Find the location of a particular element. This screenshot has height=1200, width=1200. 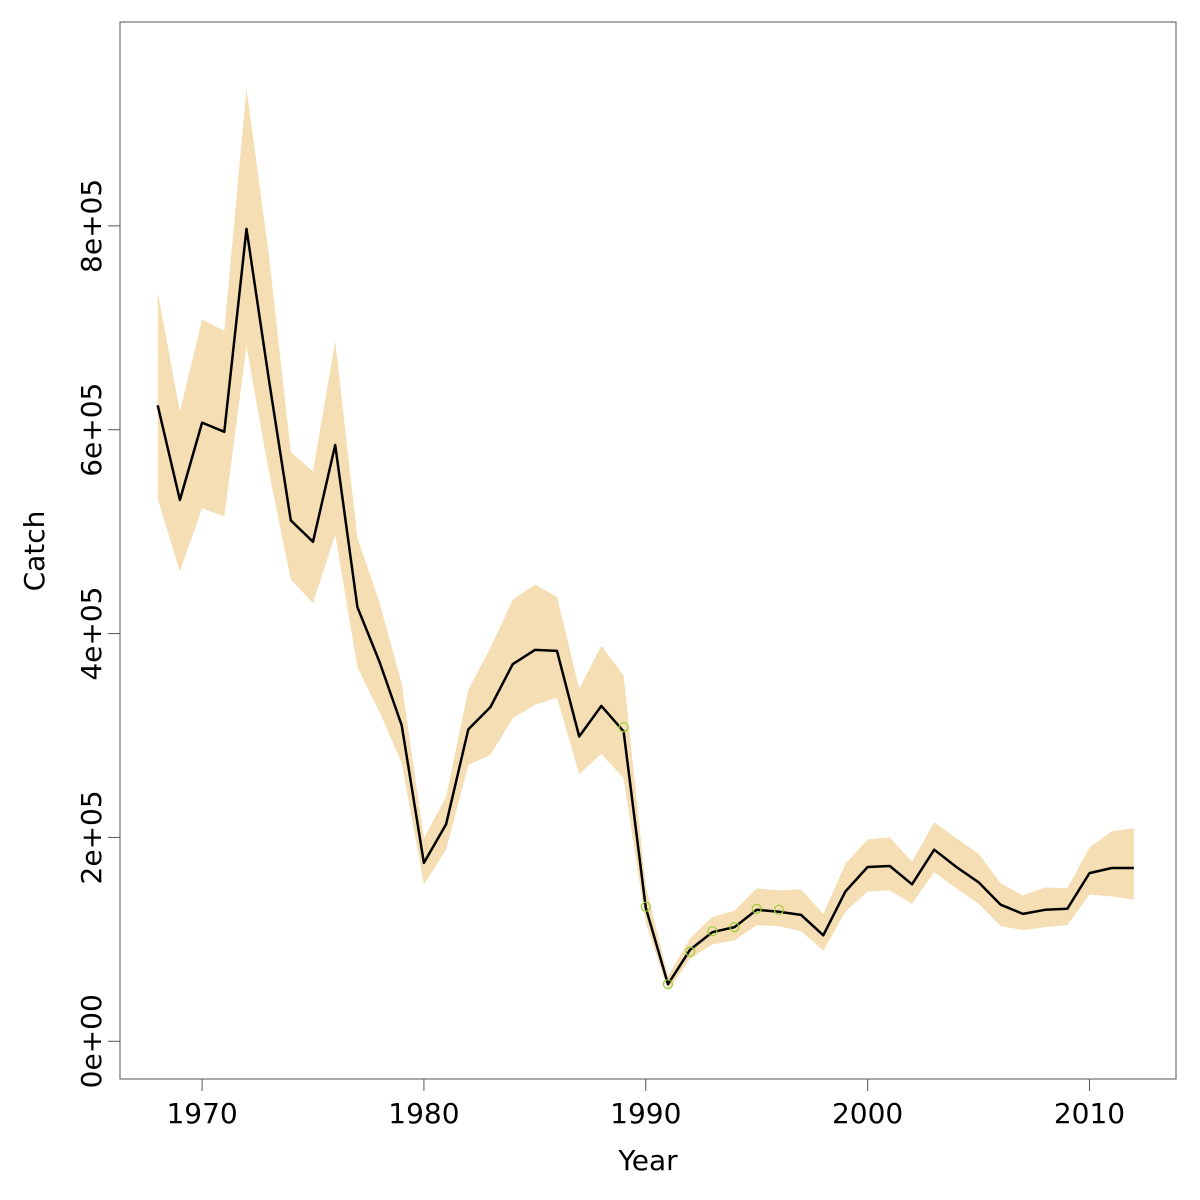

y-tick-label: 2e+05 is located at coordinates (91, 837).